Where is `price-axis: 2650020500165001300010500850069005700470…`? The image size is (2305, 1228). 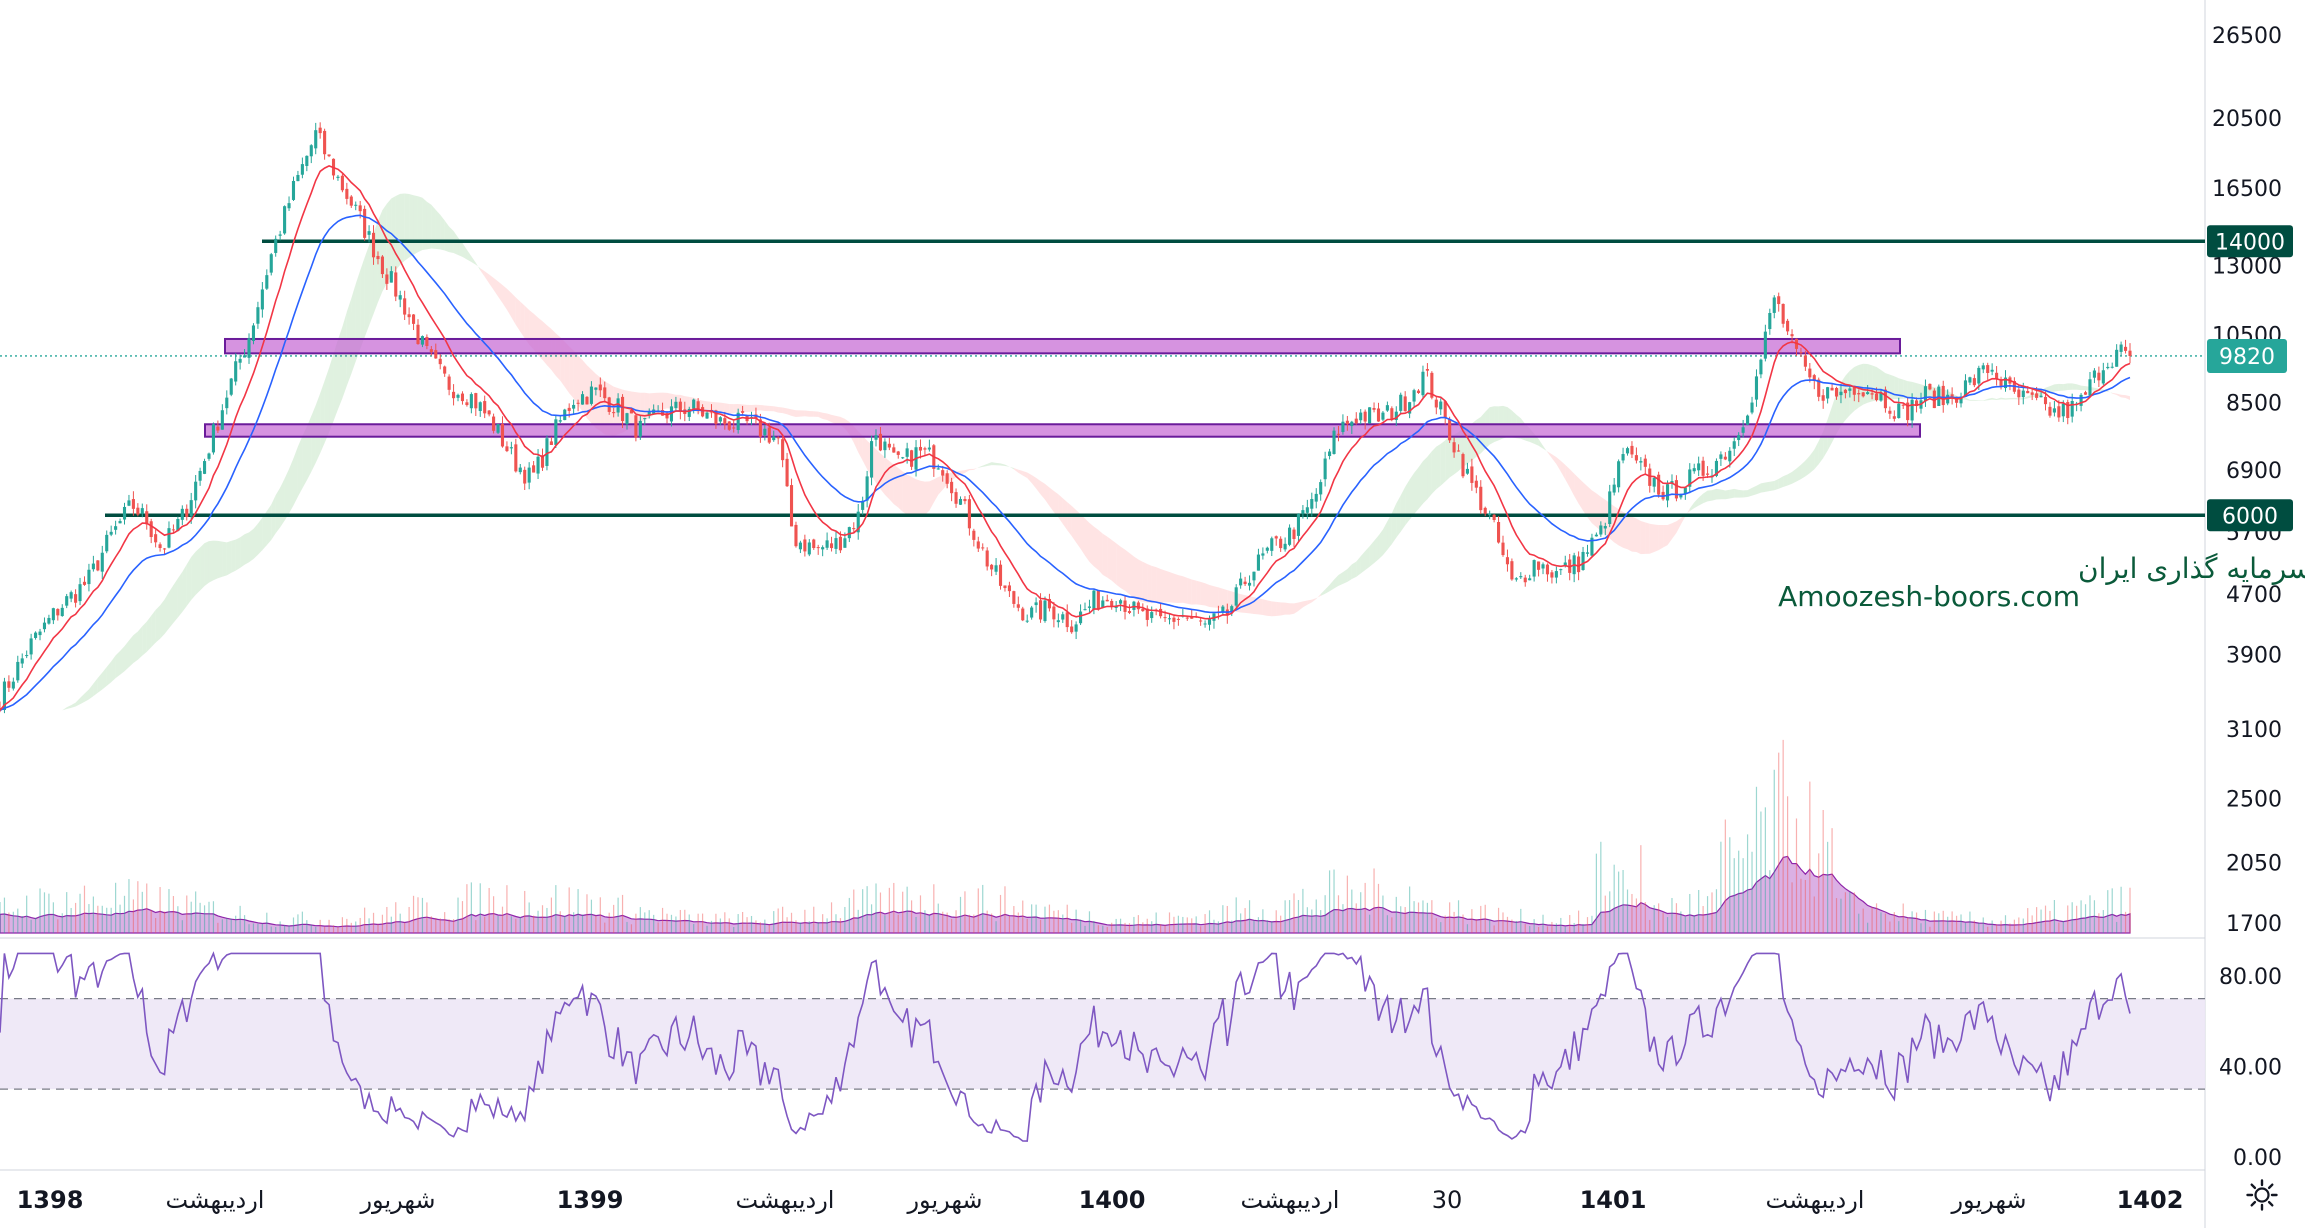
price-axis: 2650020500165001300010500850069005700470… is located at coordinates (2250, 480).